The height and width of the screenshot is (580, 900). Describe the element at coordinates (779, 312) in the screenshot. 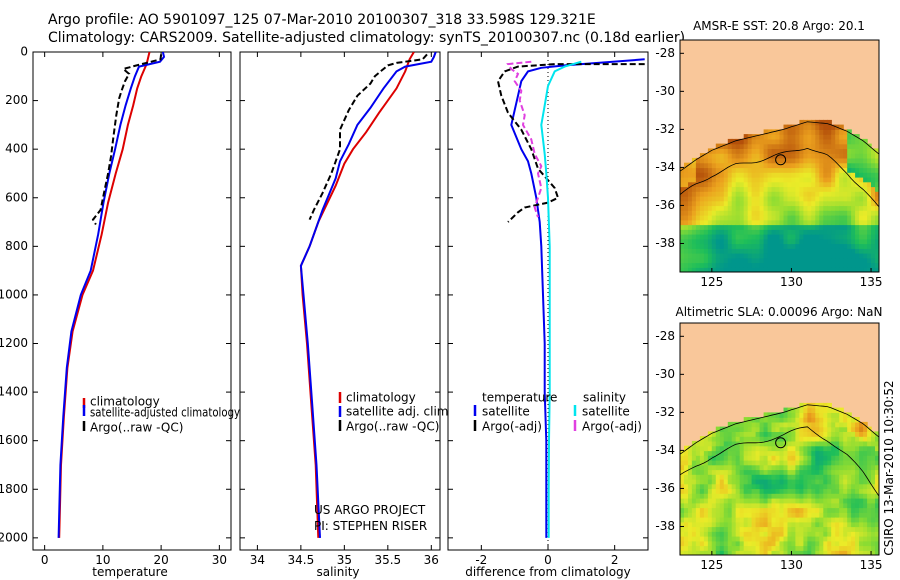

I see `sla-map-title: Altimetric SLA: 0.00096 Argo: NaN` at that location.